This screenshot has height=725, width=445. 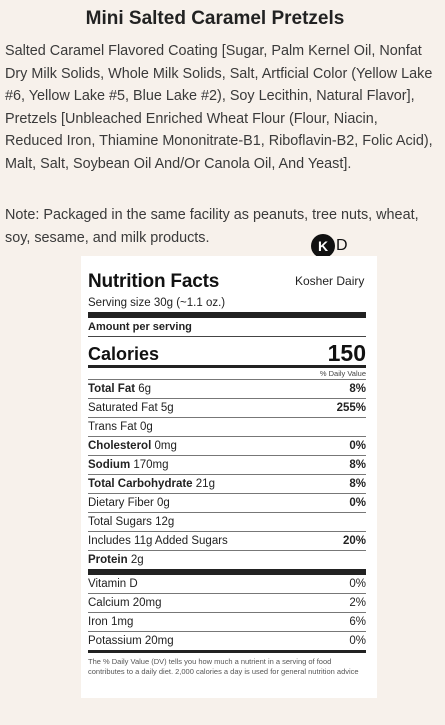 I want to click on nutrient-name: Sodium, so click(x=109, y=465).